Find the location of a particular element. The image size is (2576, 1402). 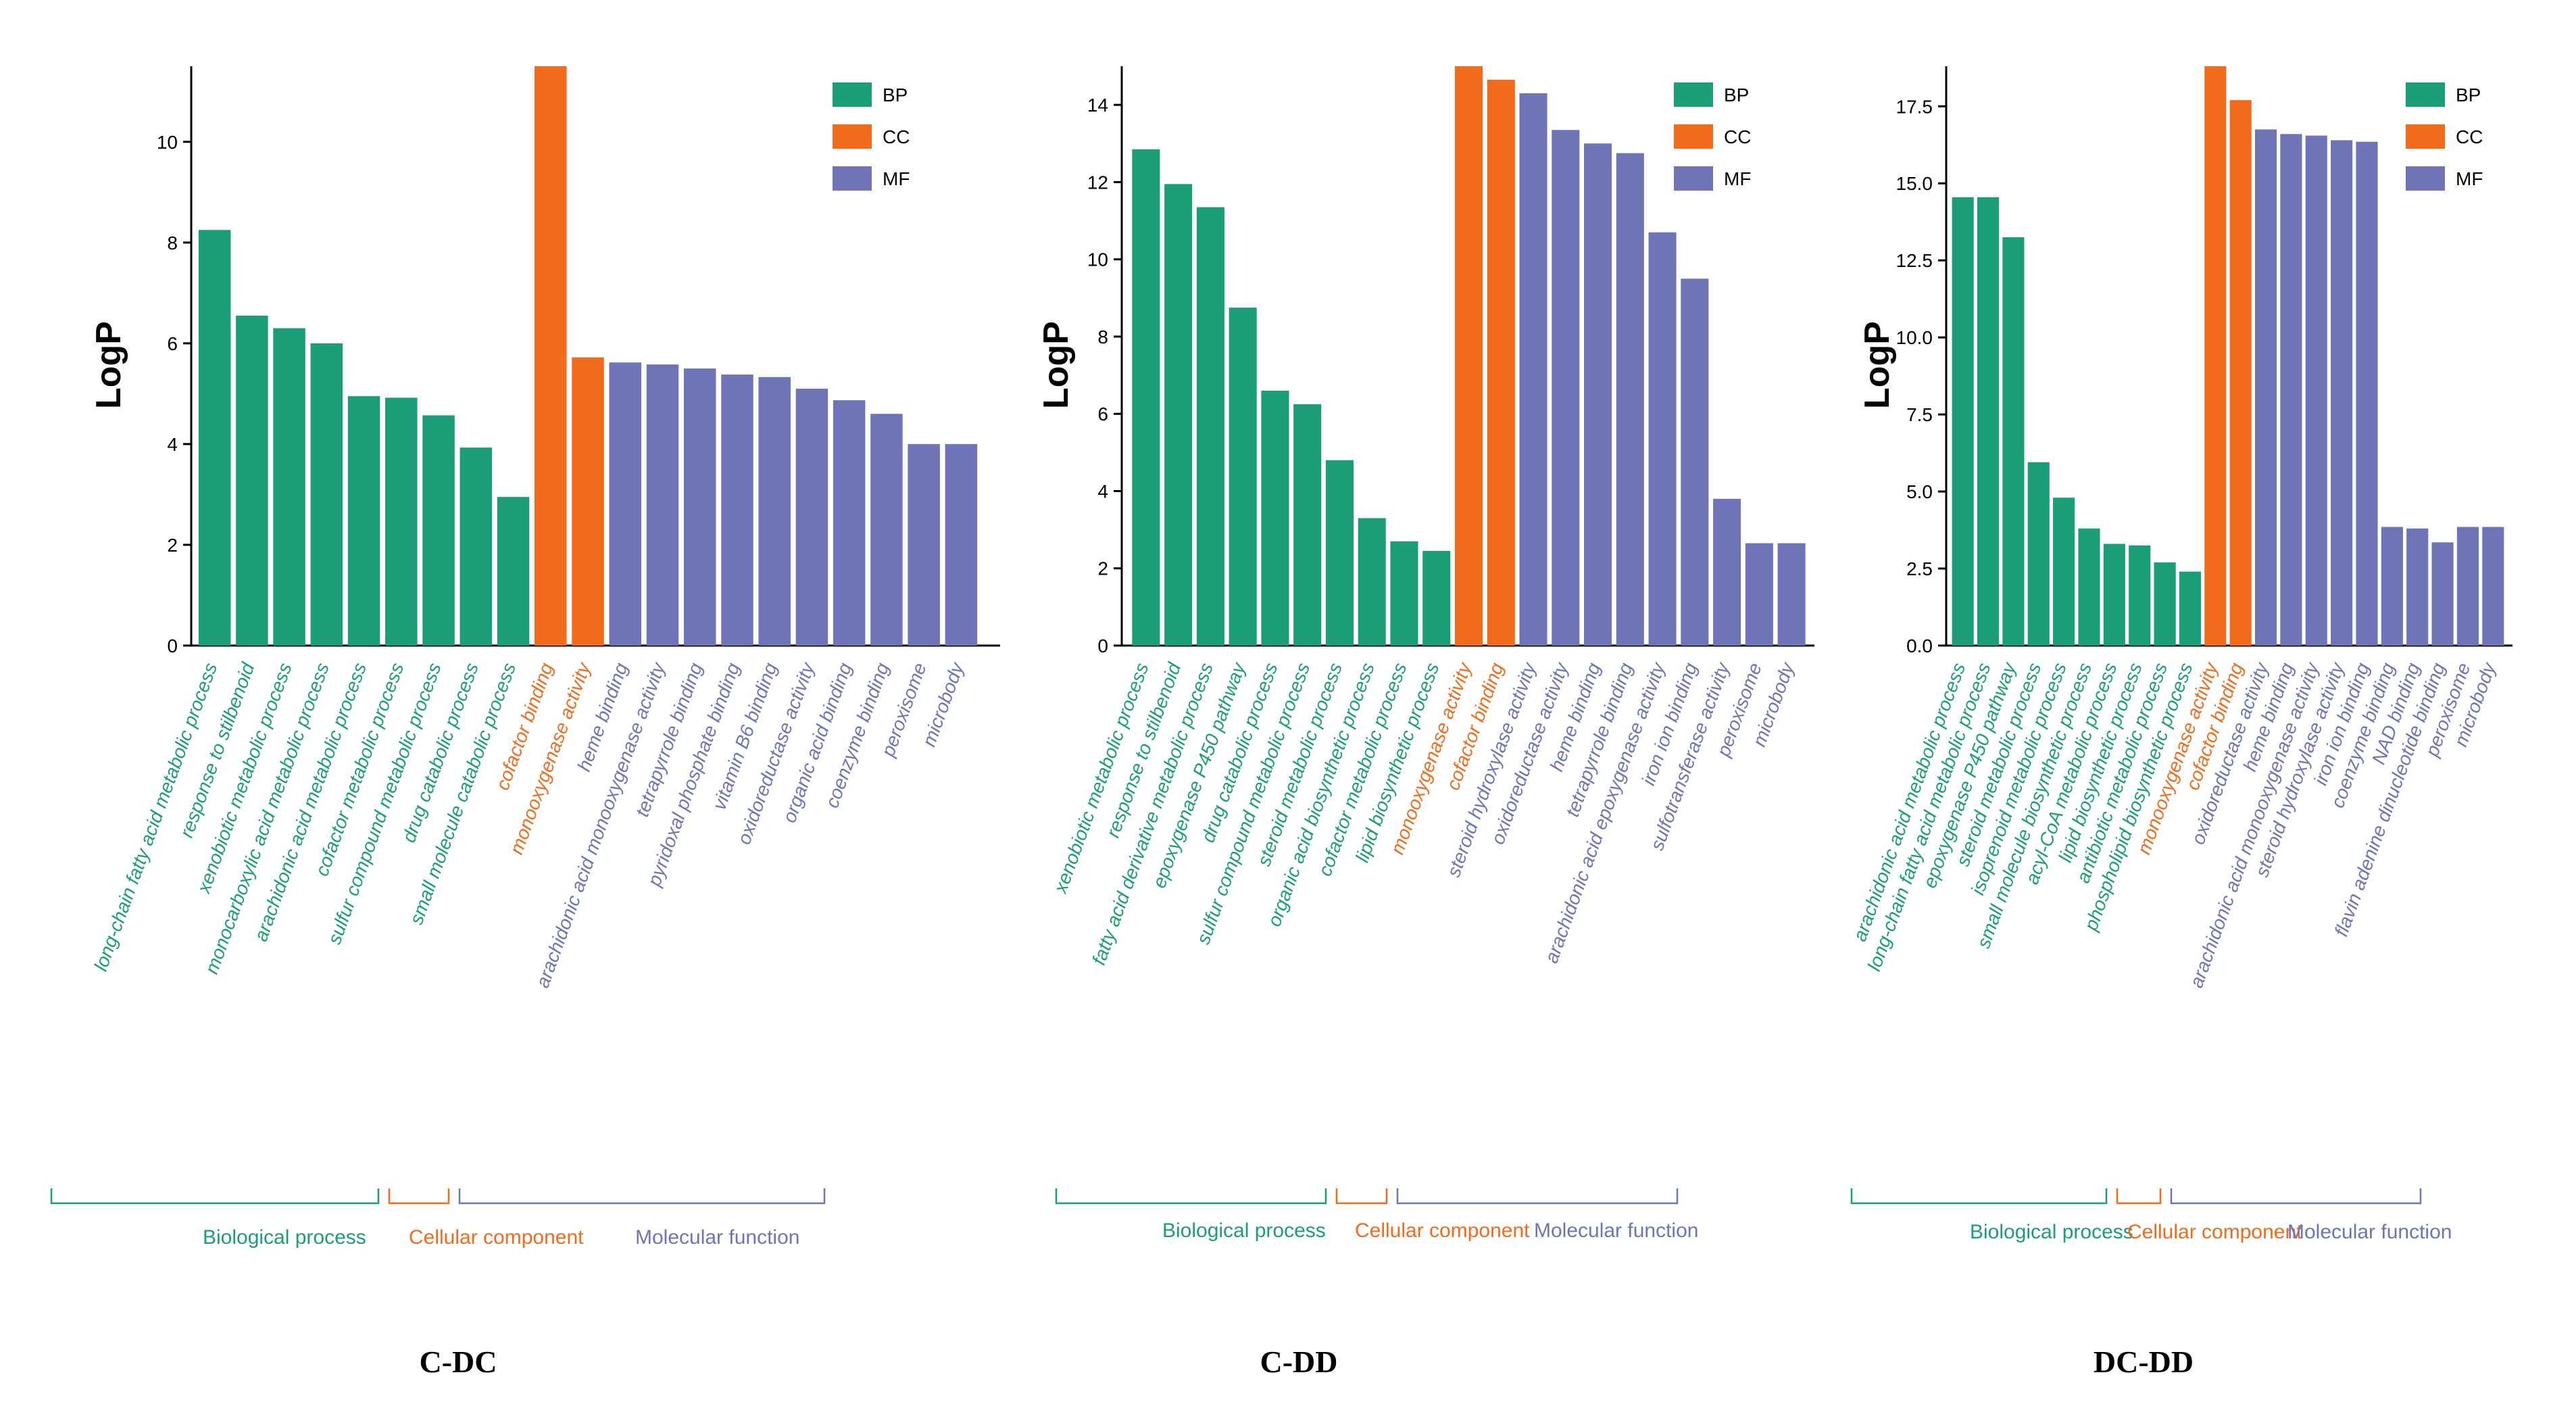

y-tick-label: 0.0 is located at coordinates (1920, 645).